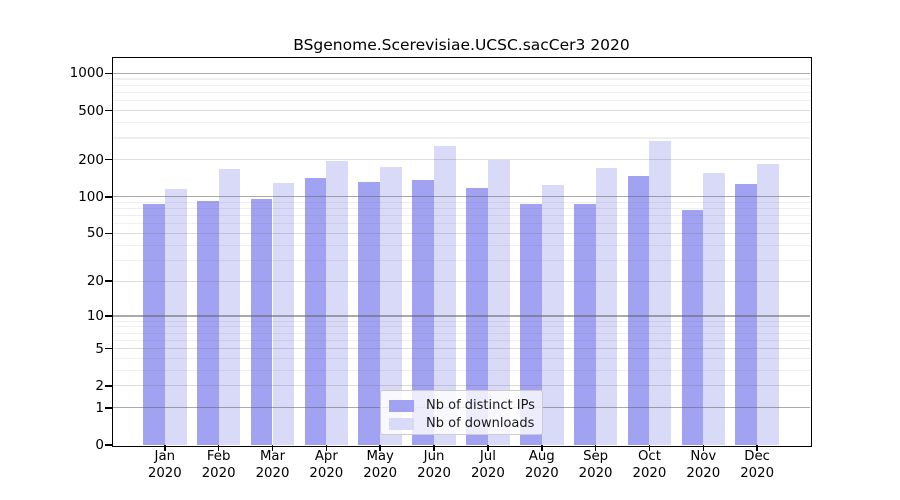  What do you see at coordinates (660, 293) in the screenshot?
I see `bar-oct-downloads` at bounding box center [660, 293].